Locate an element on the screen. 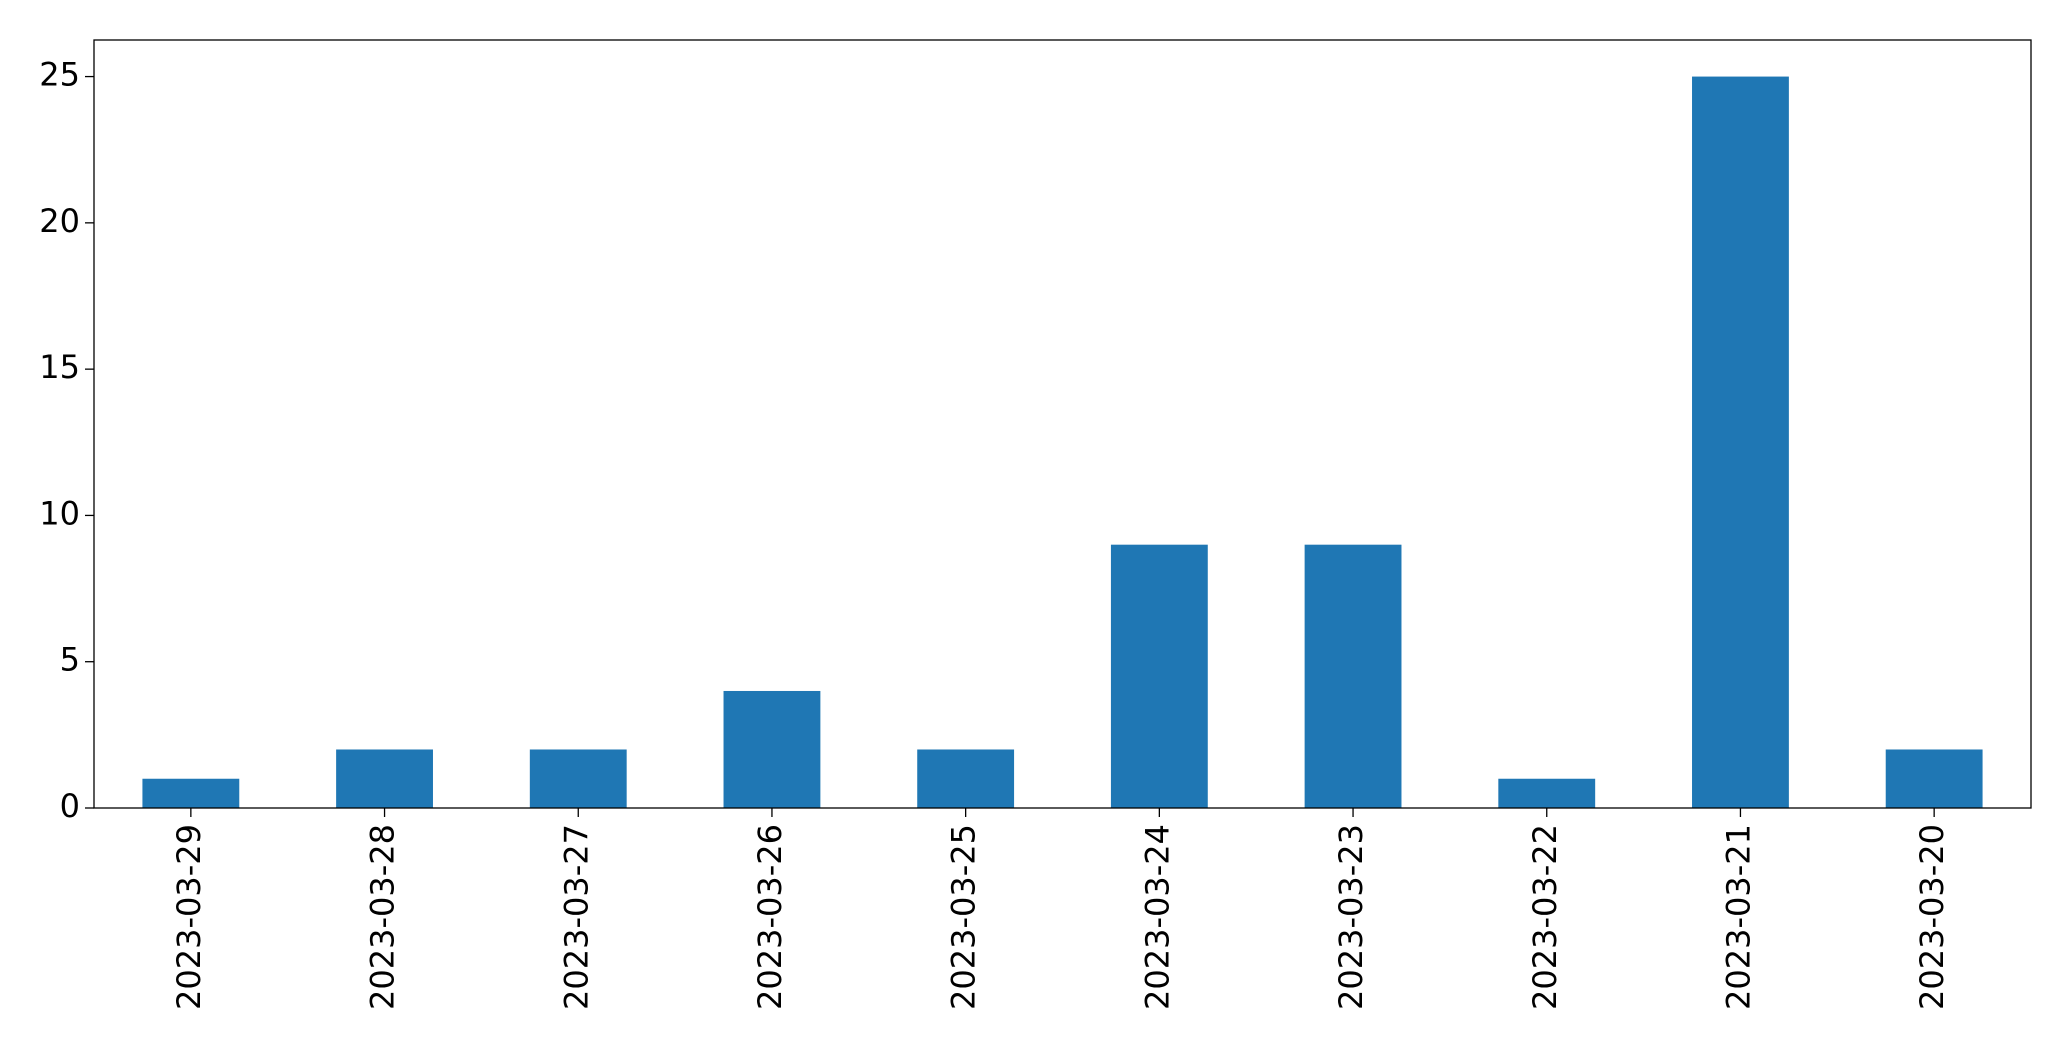 This screenshot has width=2071, height=1061. x-tick-label: 2023-03-26 is located at coordinates (770, 917).